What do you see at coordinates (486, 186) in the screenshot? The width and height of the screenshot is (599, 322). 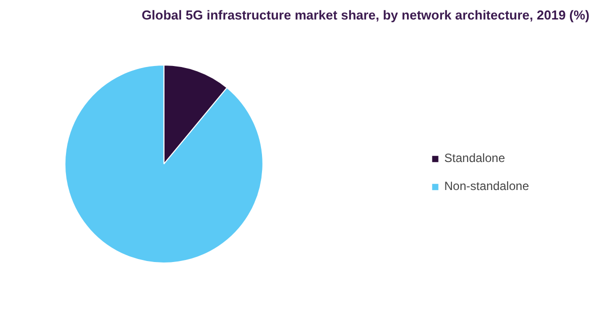 I see `legend-label: Non-standalone` at bounding box center [486, 186].